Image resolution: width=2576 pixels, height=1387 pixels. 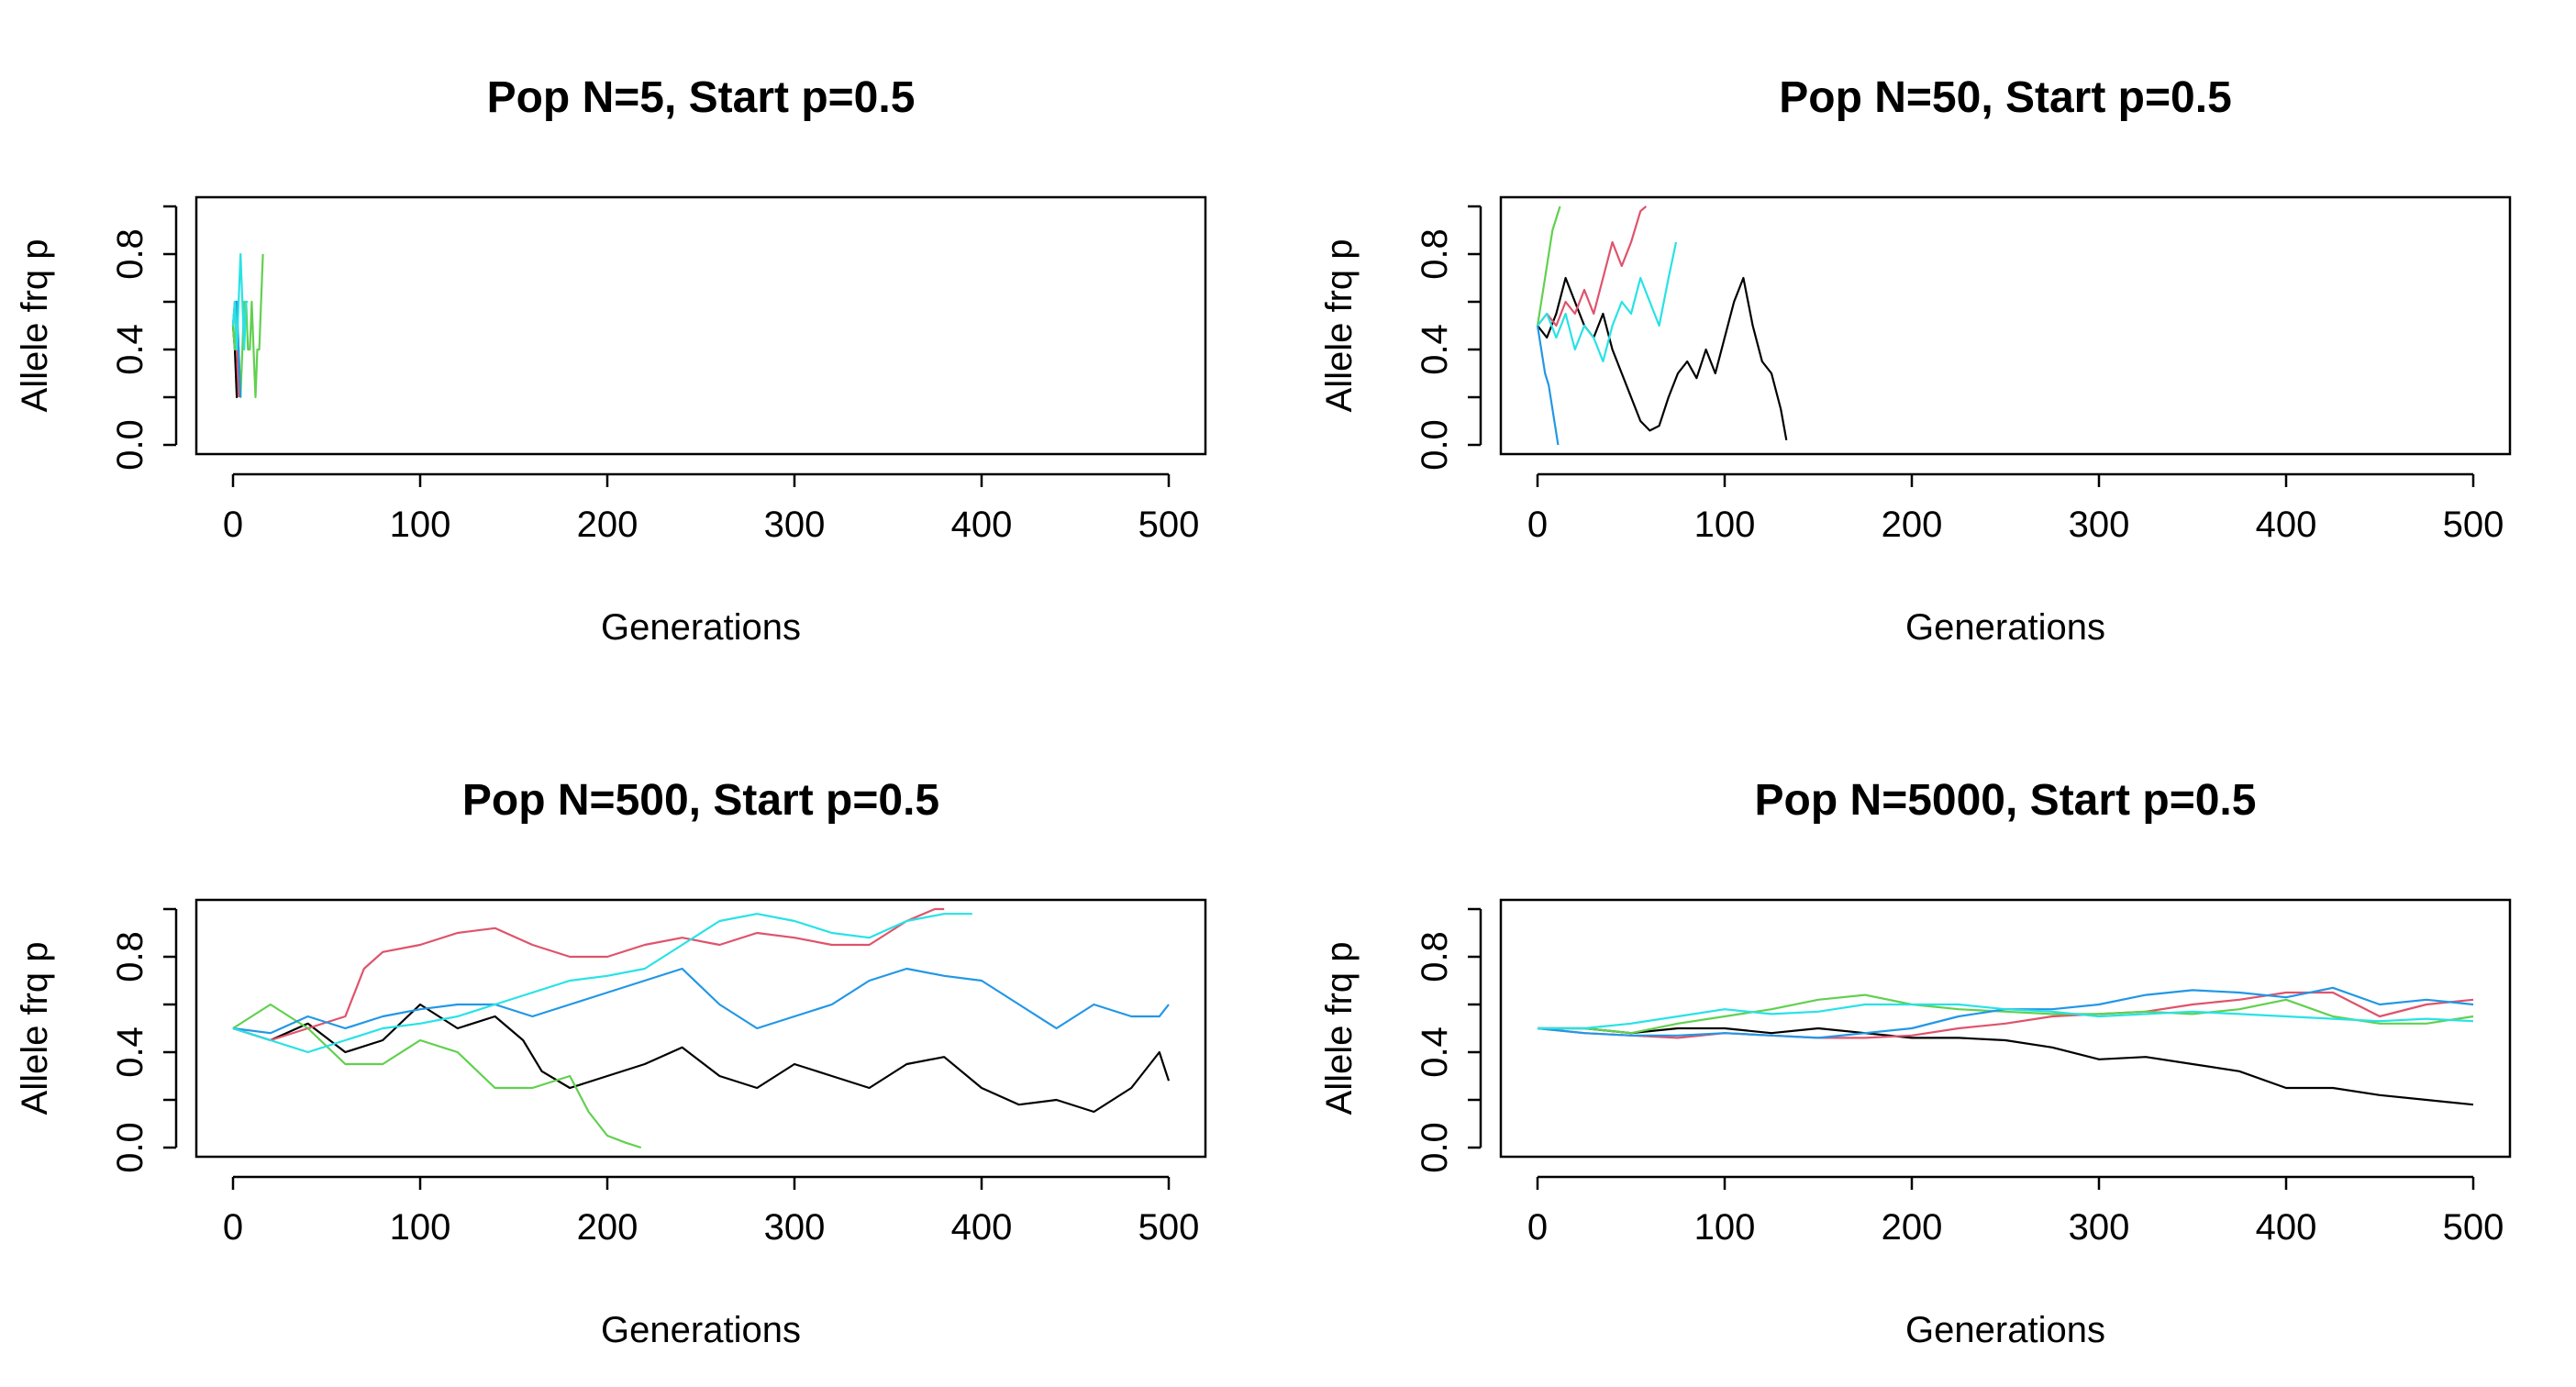 What do you see at coordinates (2005, 97) in the screenshot?
I see `panel-title: Pop N=50, Start p=0.5` at bounding box center [2005, 97].